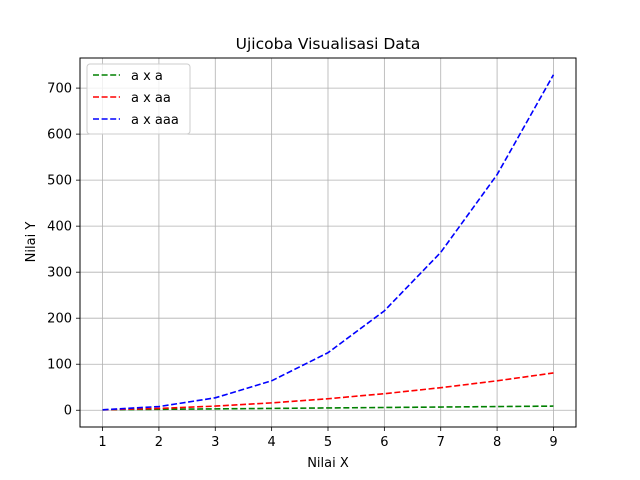 The image size is (640, 480). Describe the element at coordinates (31, 242) in the screenshot. I see `y-axis-label: Nilai Y` at that location.